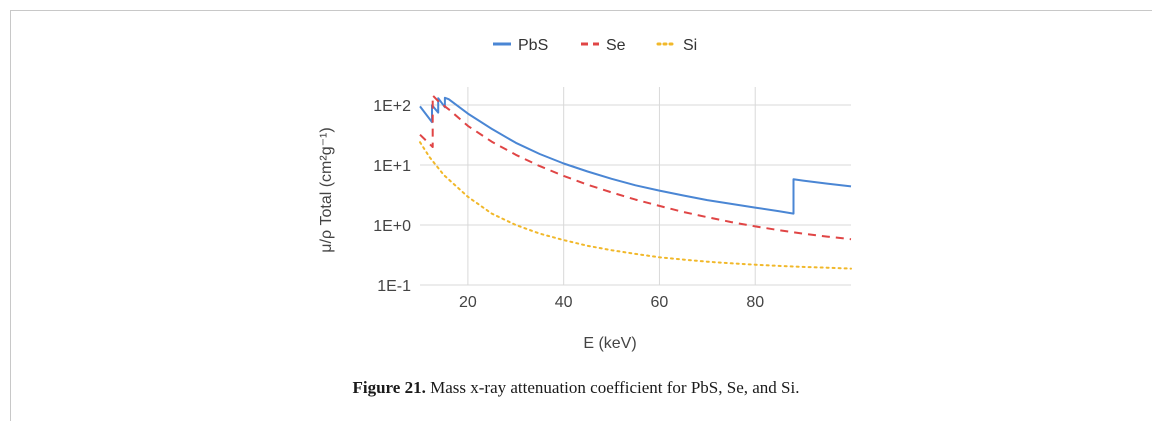 This screenshot has height=421, width=1152. I want to click on y-tick-label: 1E+1, so click(392, 166).